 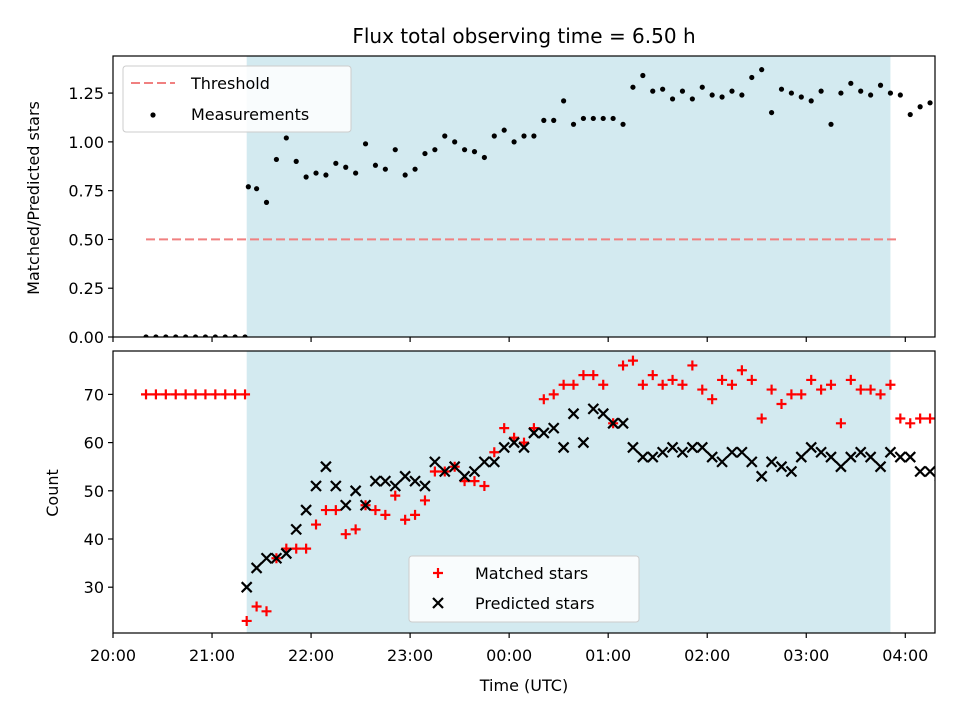 I want to click on top-y-axis-label: Matched/Predicted stars, so click(x=33, y=198).